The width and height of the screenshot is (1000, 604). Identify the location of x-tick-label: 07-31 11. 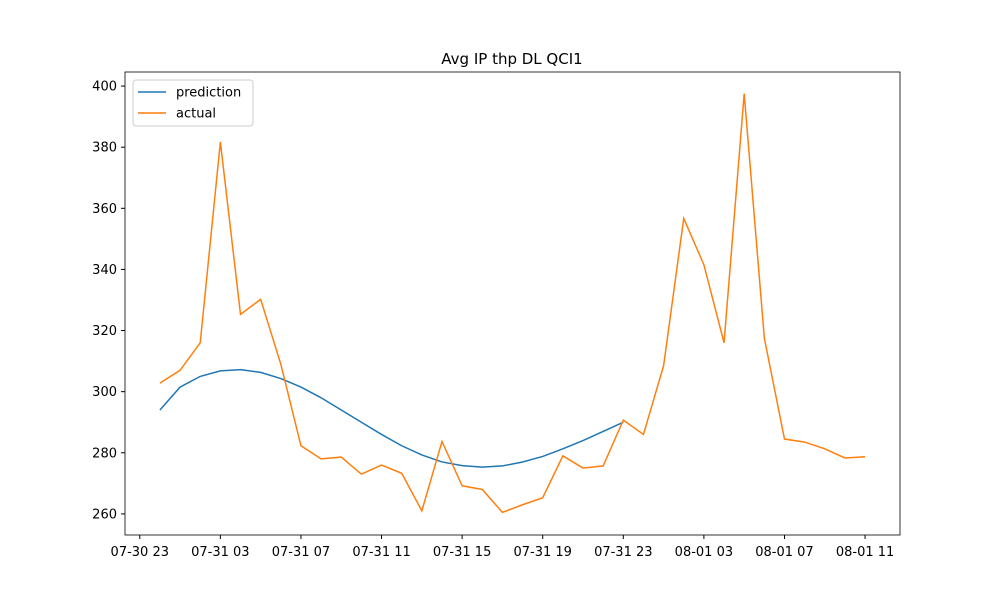
(381, 552).